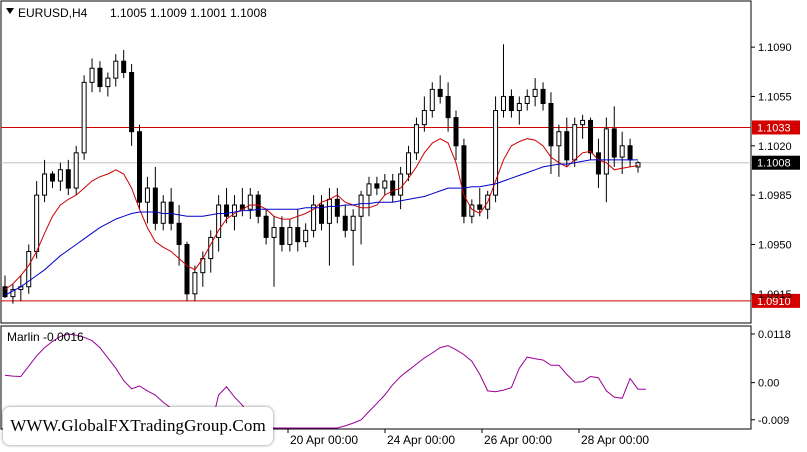  Describe the element at coordinates (775, 48) in the screenshot. I see `price-tick-label: 1.1090` at that location.